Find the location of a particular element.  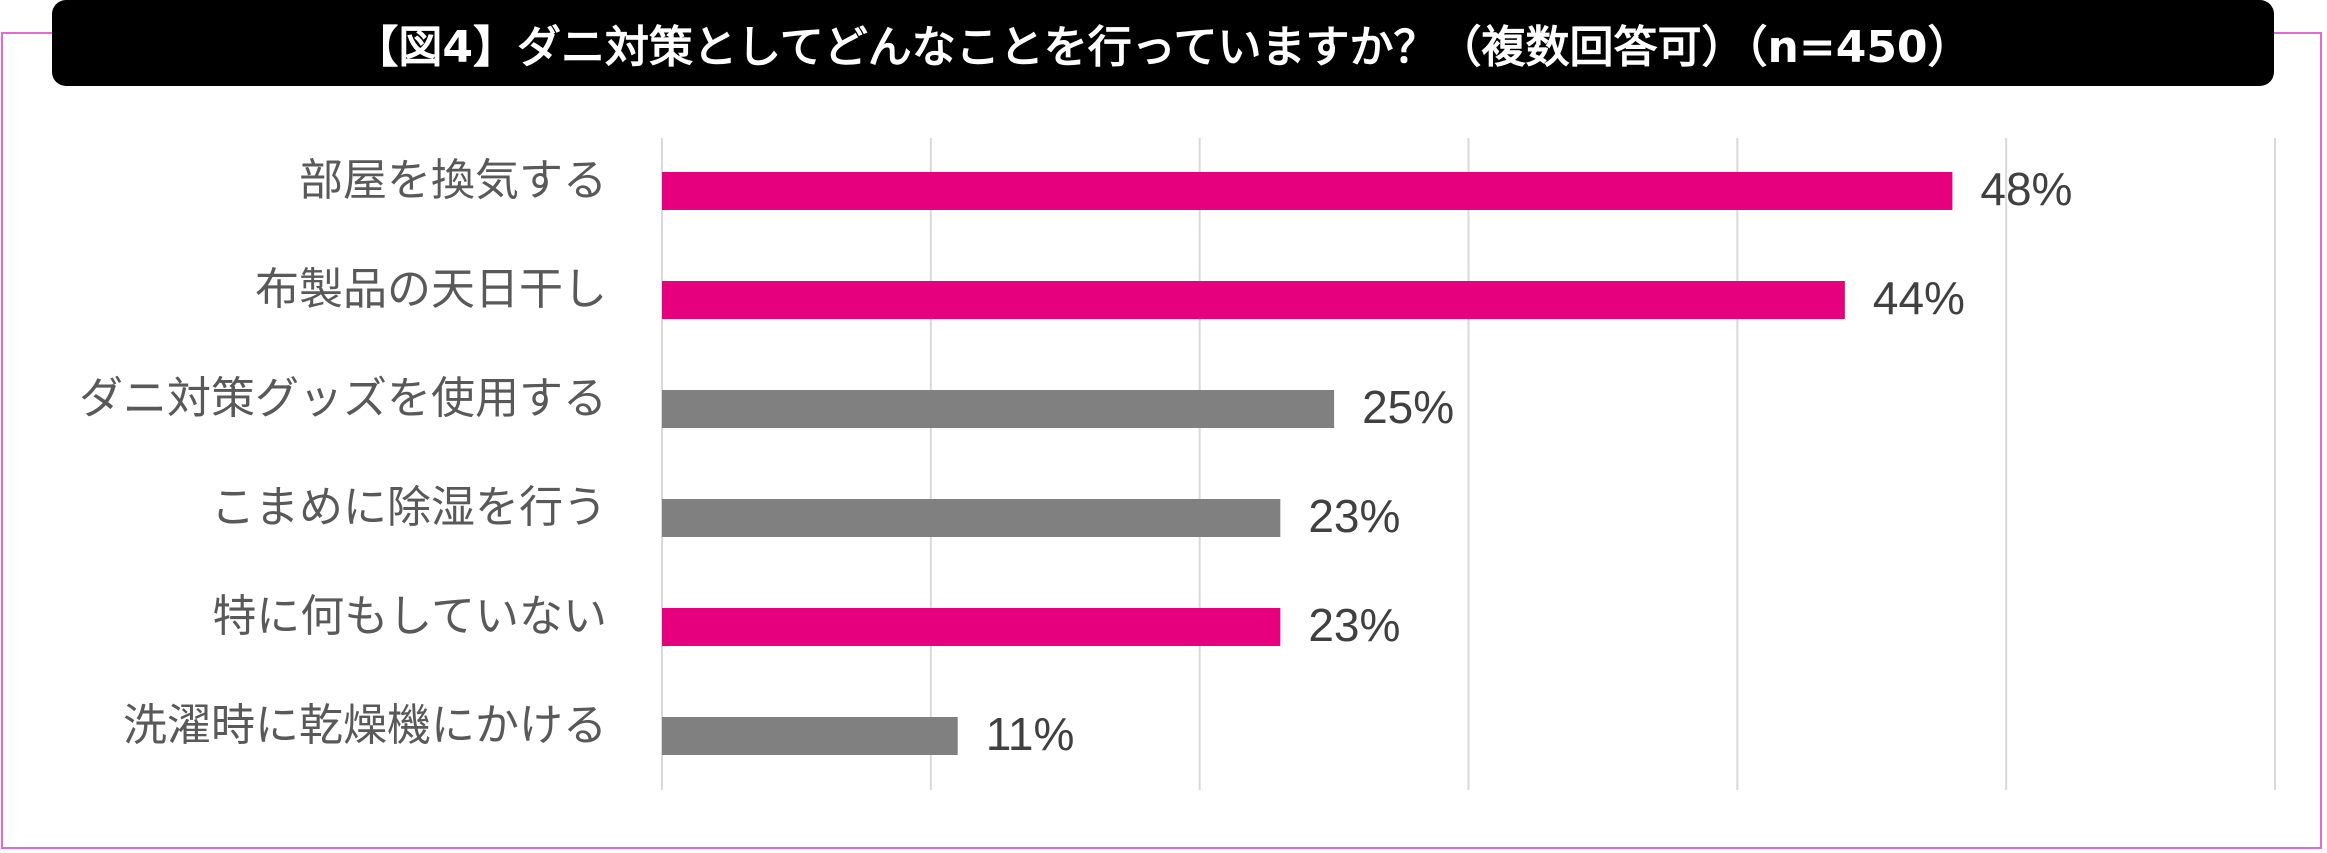

value-label-1: 44% is located at coordinates (1919, 298).